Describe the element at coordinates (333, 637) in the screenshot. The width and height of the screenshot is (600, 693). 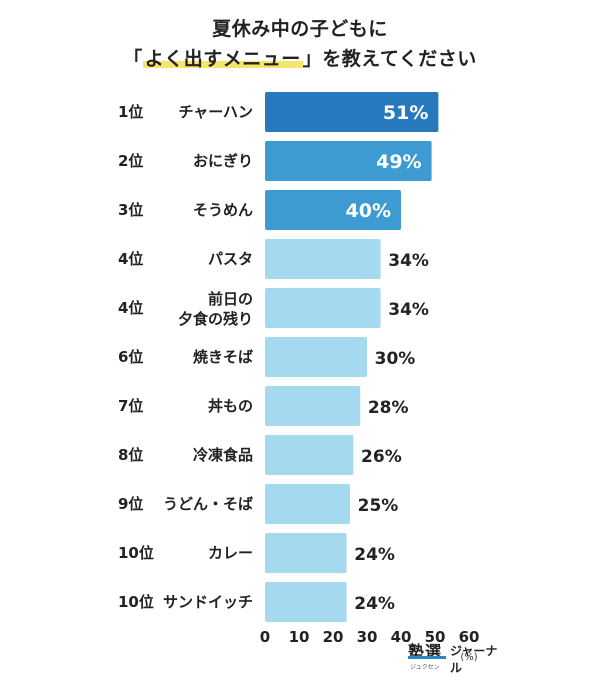
I see `x-tick-label: 20` at that location.